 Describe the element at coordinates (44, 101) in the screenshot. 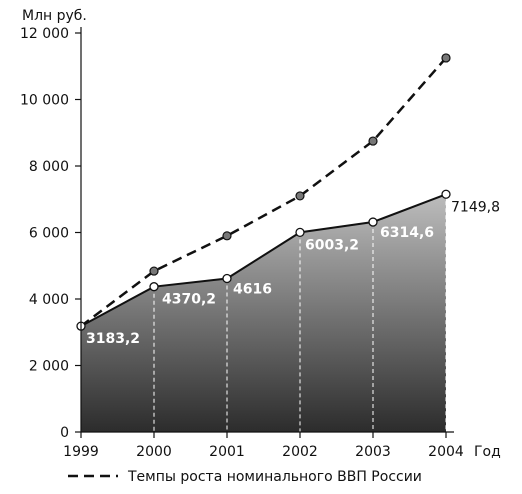

I see `y-tick-label-10000: 10 000` at that location.